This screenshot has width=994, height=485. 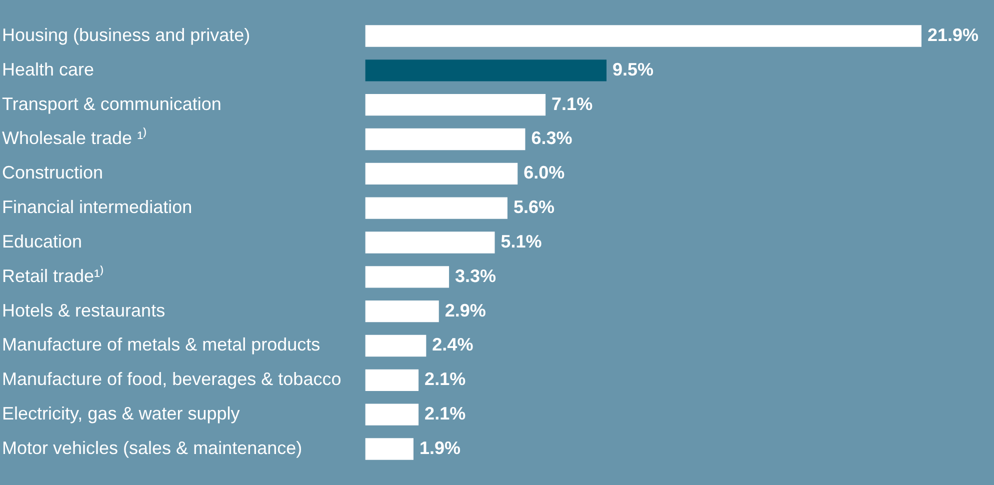 I want to click on data-label: 5.6%, so click(x=533, y=207).